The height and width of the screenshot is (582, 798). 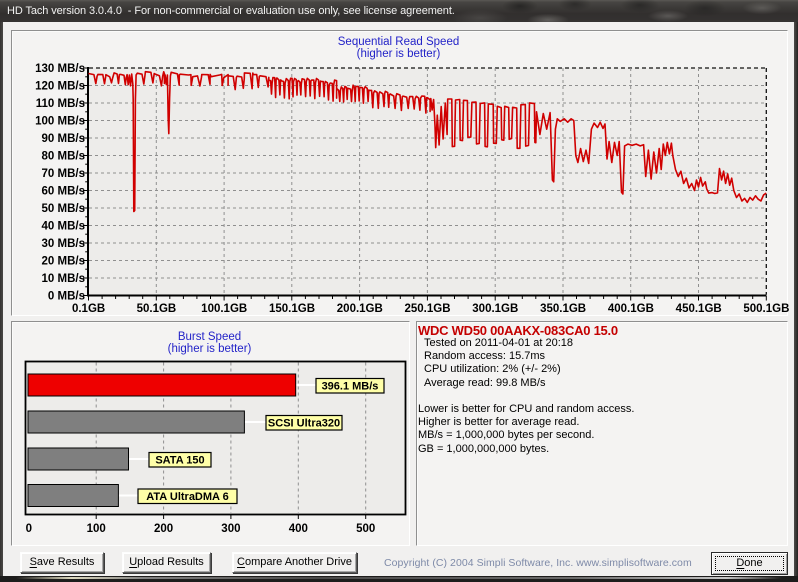 I want to click on svg-text: 200, so click(x=163, y=529).